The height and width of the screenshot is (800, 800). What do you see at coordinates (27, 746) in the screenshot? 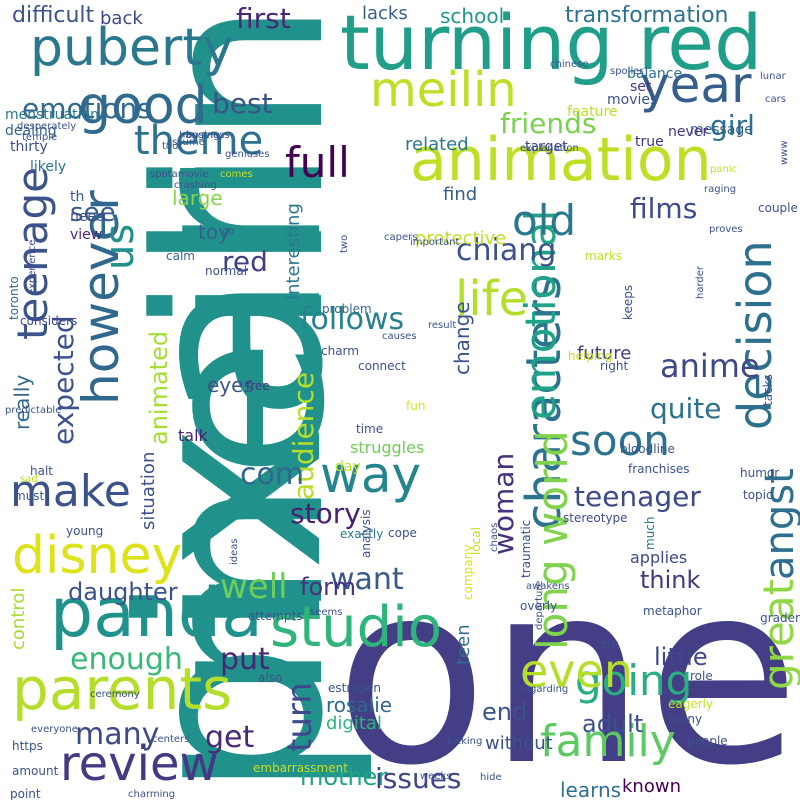
I see `word-https: https` at bounding box center [27, 746].